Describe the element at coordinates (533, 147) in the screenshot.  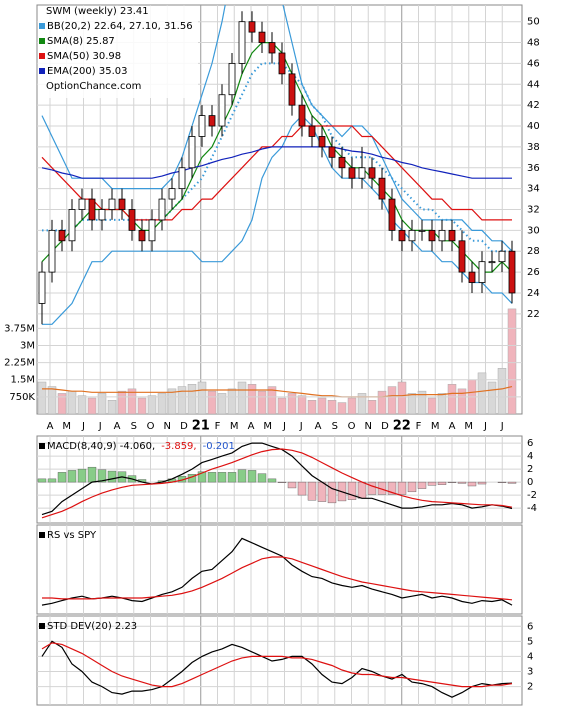
I see `y-tick-label: 38` at that location.